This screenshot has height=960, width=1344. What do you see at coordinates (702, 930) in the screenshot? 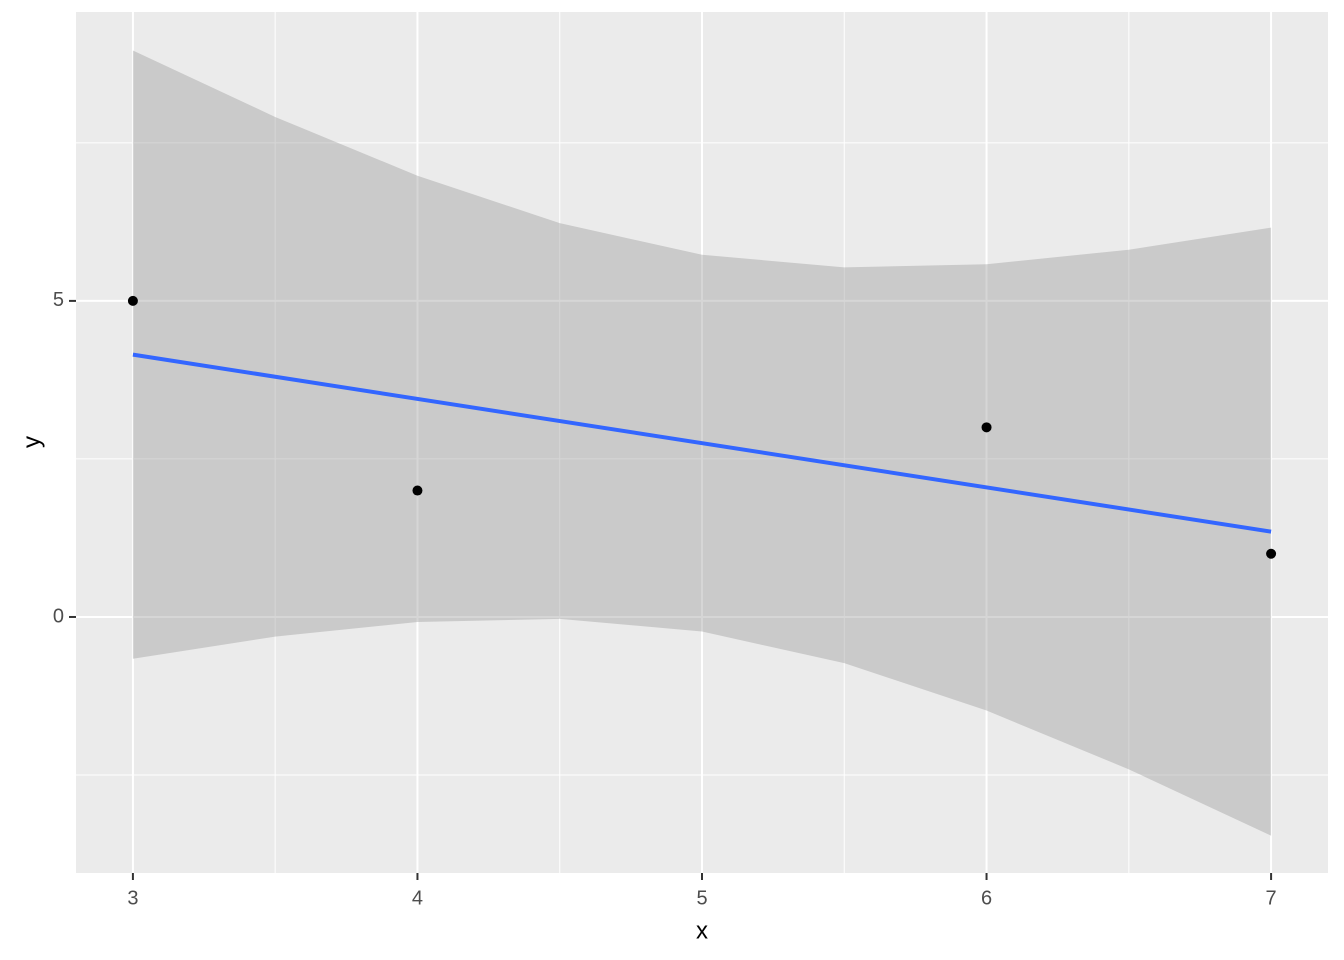
I see `x-axis-title: x` at bounding box center [702, 930].